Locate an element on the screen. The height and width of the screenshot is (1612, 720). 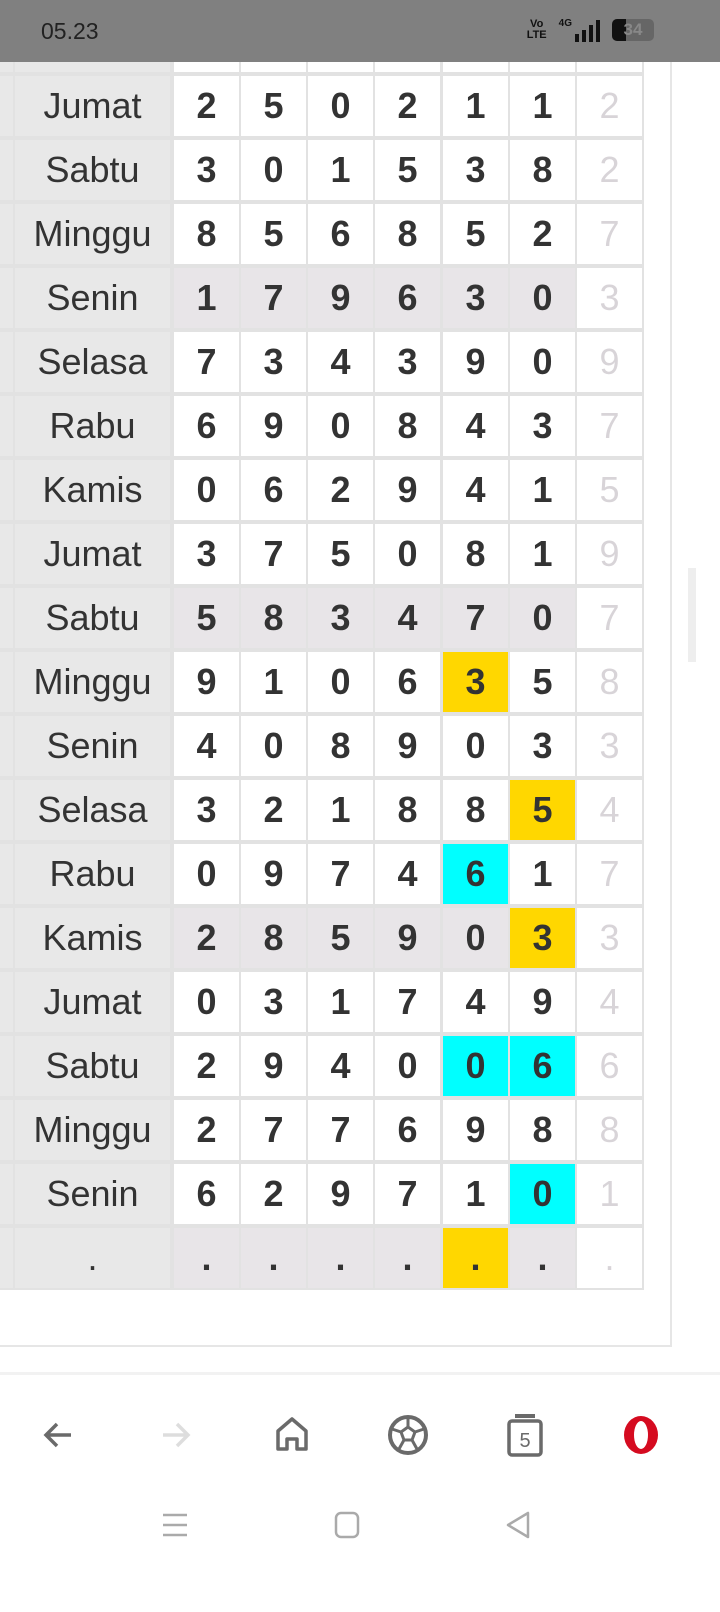
table-row: Rabu 0 9 7 4 6 1 7 is located at coordinates (322, 874).